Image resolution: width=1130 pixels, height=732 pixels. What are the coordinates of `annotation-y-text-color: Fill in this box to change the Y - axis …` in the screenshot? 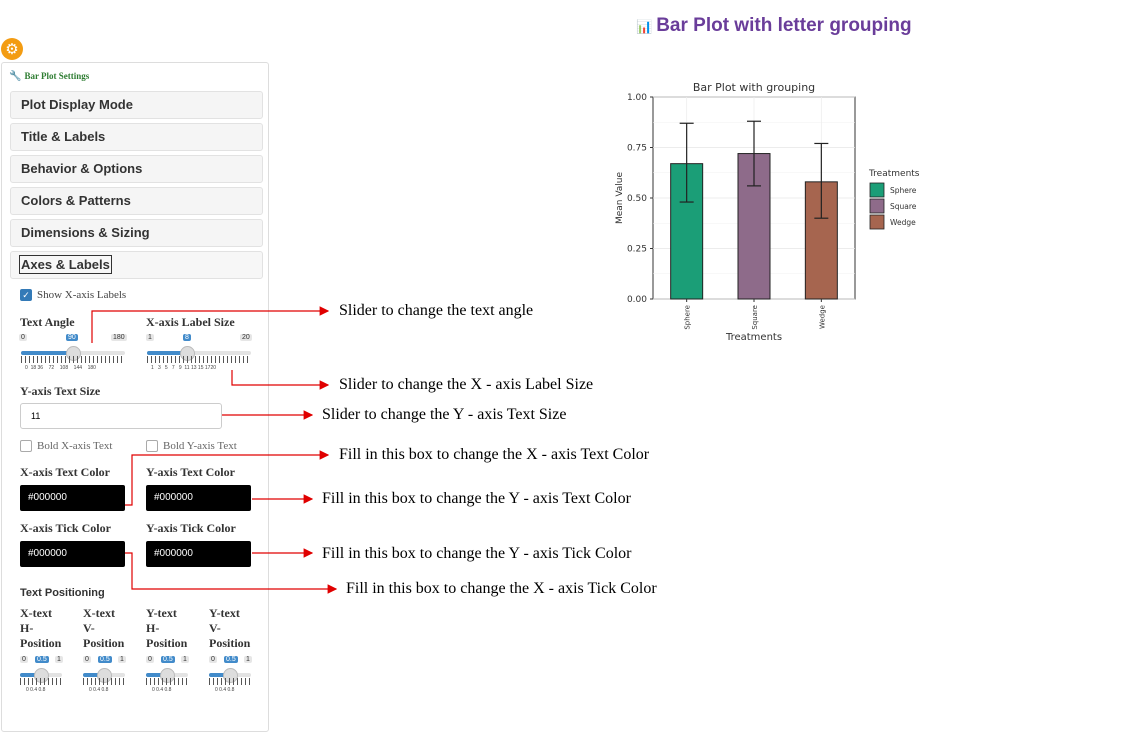 It's located at (476, 498).